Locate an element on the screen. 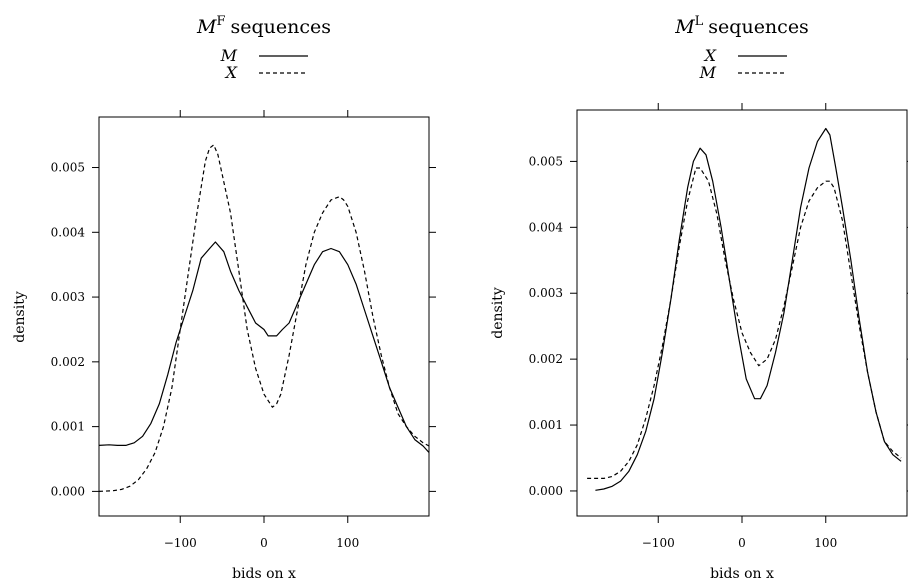 This screenshot has width=908, height=583. legend: M X is located at coordinates (264, 64).